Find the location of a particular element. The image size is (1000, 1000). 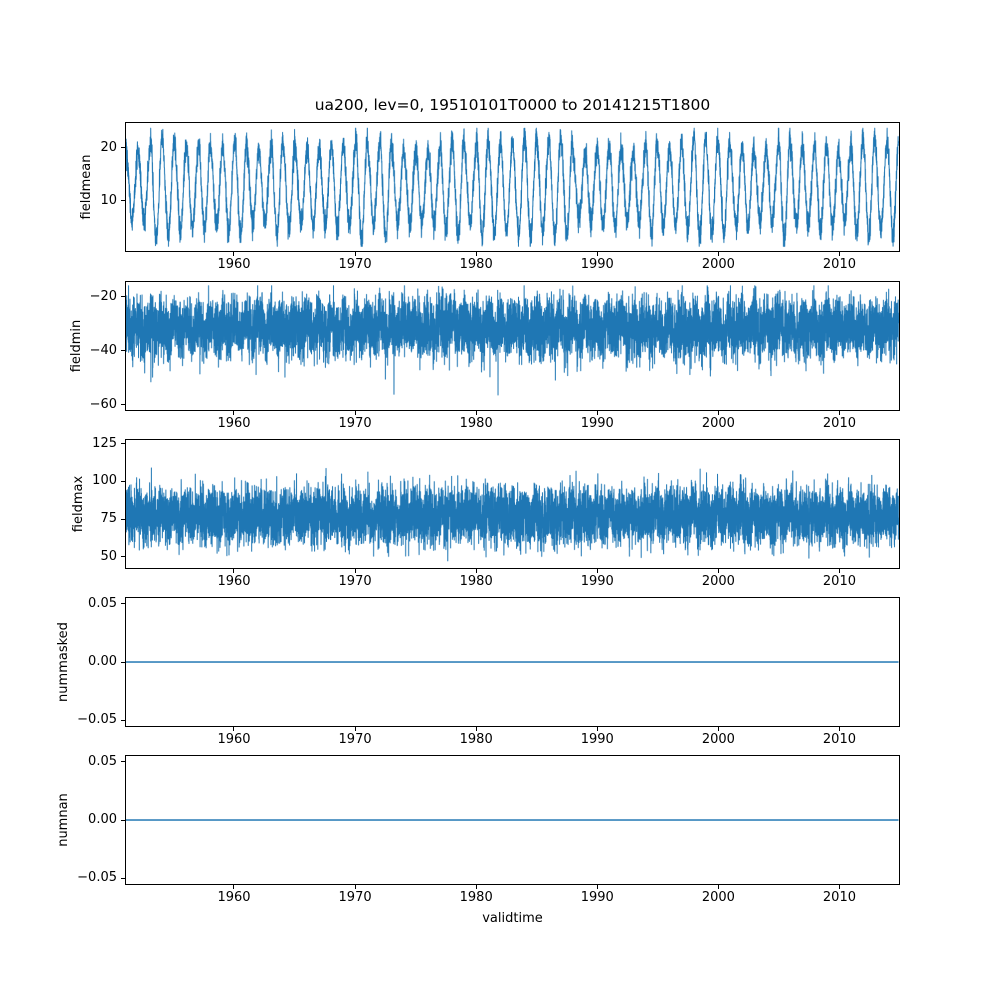

line-series-fieldmax is located at coordinates (512, 504).